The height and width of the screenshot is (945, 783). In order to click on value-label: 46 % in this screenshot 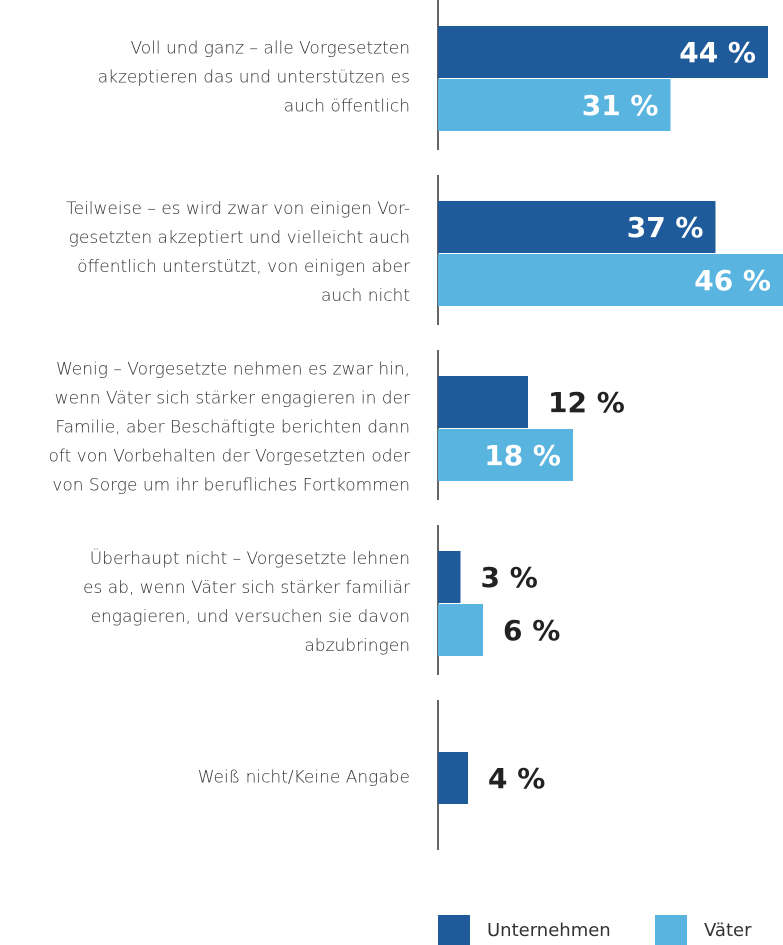, I will do `click(732, 280)`.